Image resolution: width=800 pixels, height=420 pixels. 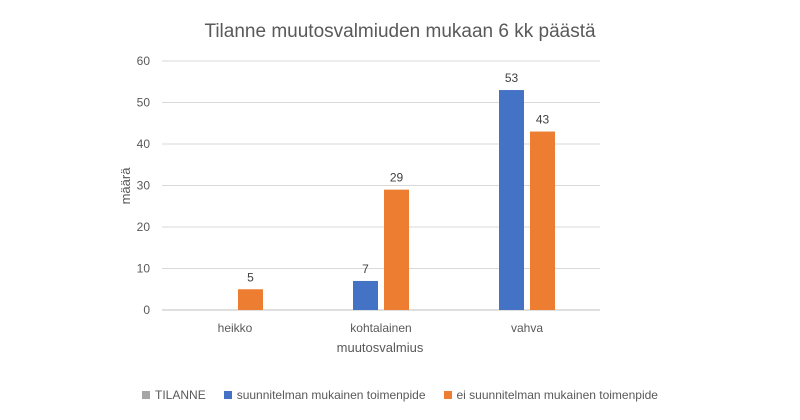 I want to click on legend-item: suunnitelman mukainen toimenpide, so click(x=324, y=395).